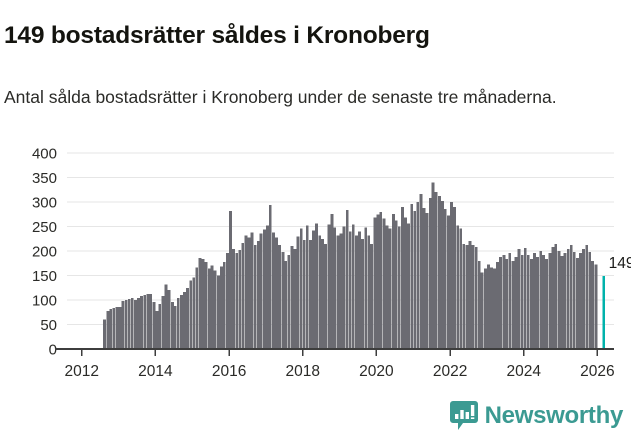 The height and width of the screenshot is (439, 631). Describe the element at coordinates (303, 371) in the screenshot. I see `x-axis-tick-label: 2018` at that location.